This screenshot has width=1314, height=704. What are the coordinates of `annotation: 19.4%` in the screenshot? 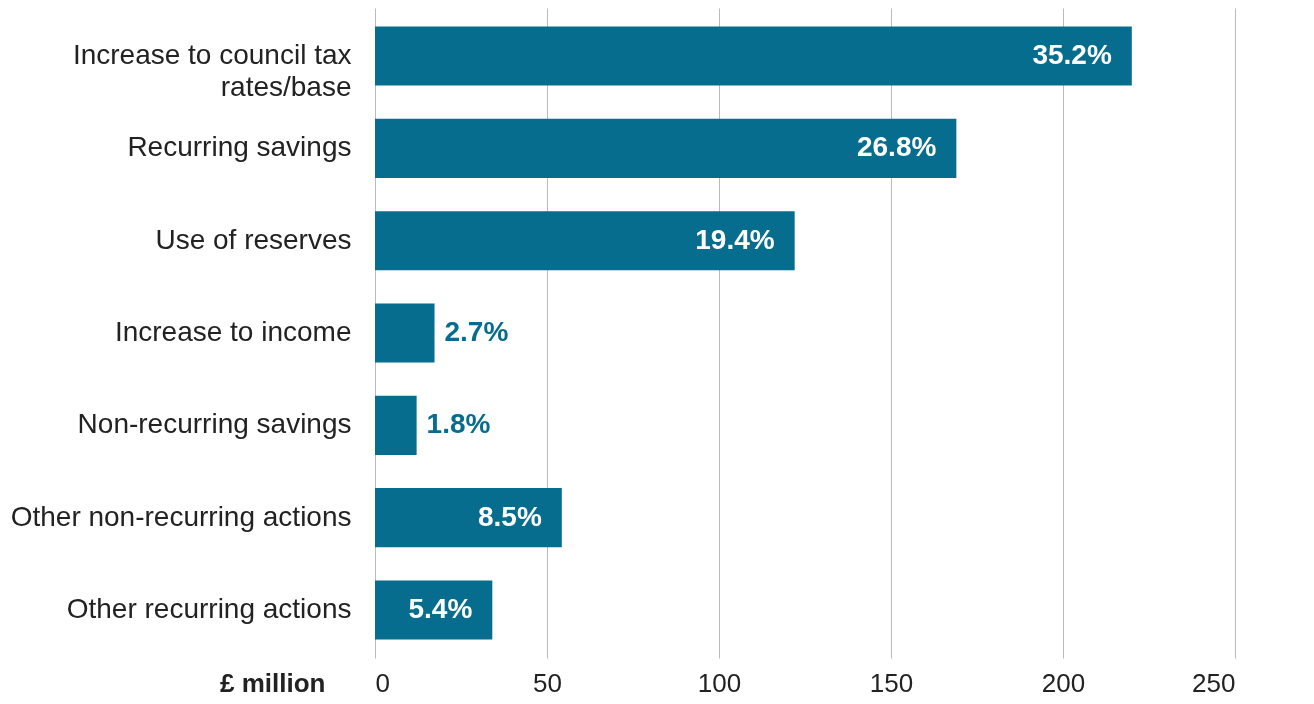 It's located at (735, 239).